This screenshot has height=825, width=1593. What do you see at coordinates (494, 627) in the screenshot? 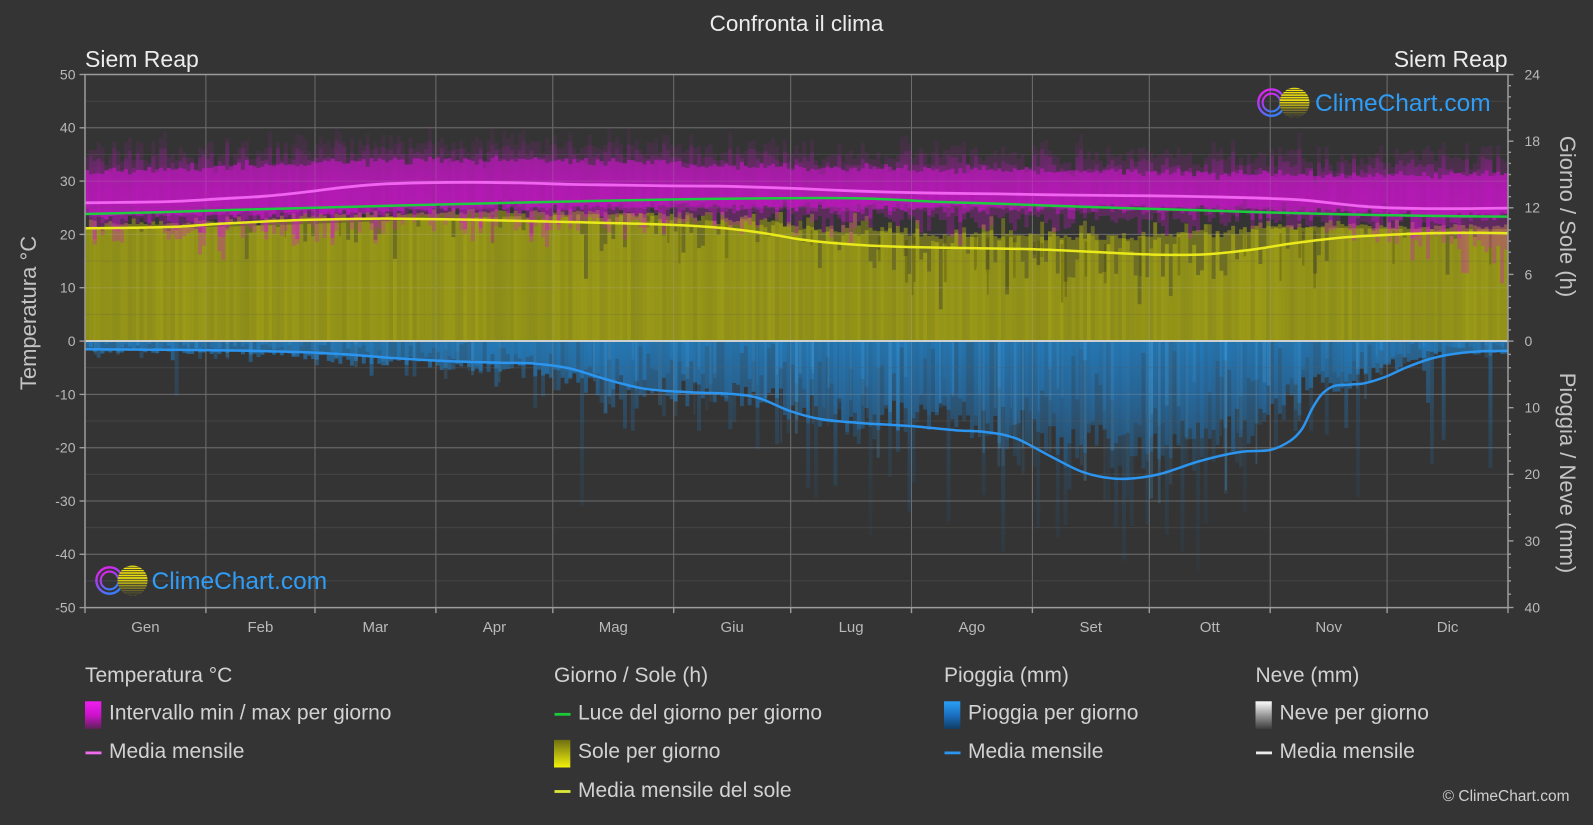
I see `svg-text: Apr` at bounding box center [494, 627].